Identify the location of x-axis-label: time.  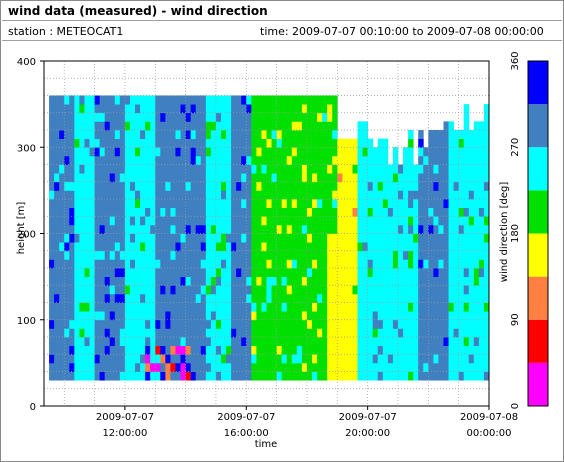
(266, 444).